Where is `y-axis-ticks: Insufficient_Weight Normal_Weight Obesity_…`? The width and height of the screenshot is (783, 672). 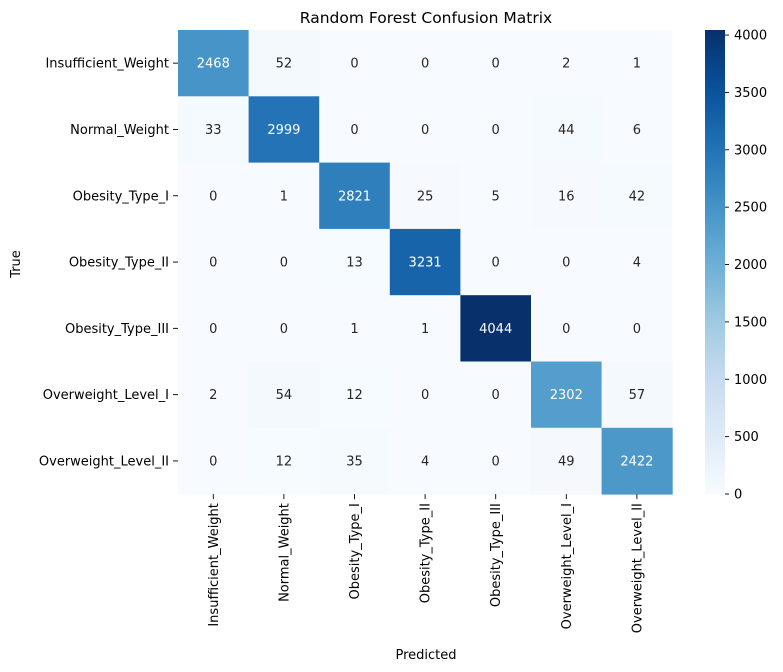 y-axis-ticks: Insufficient_Weight Normal_Weight Obesity_… is located at coordinates (108, 263).